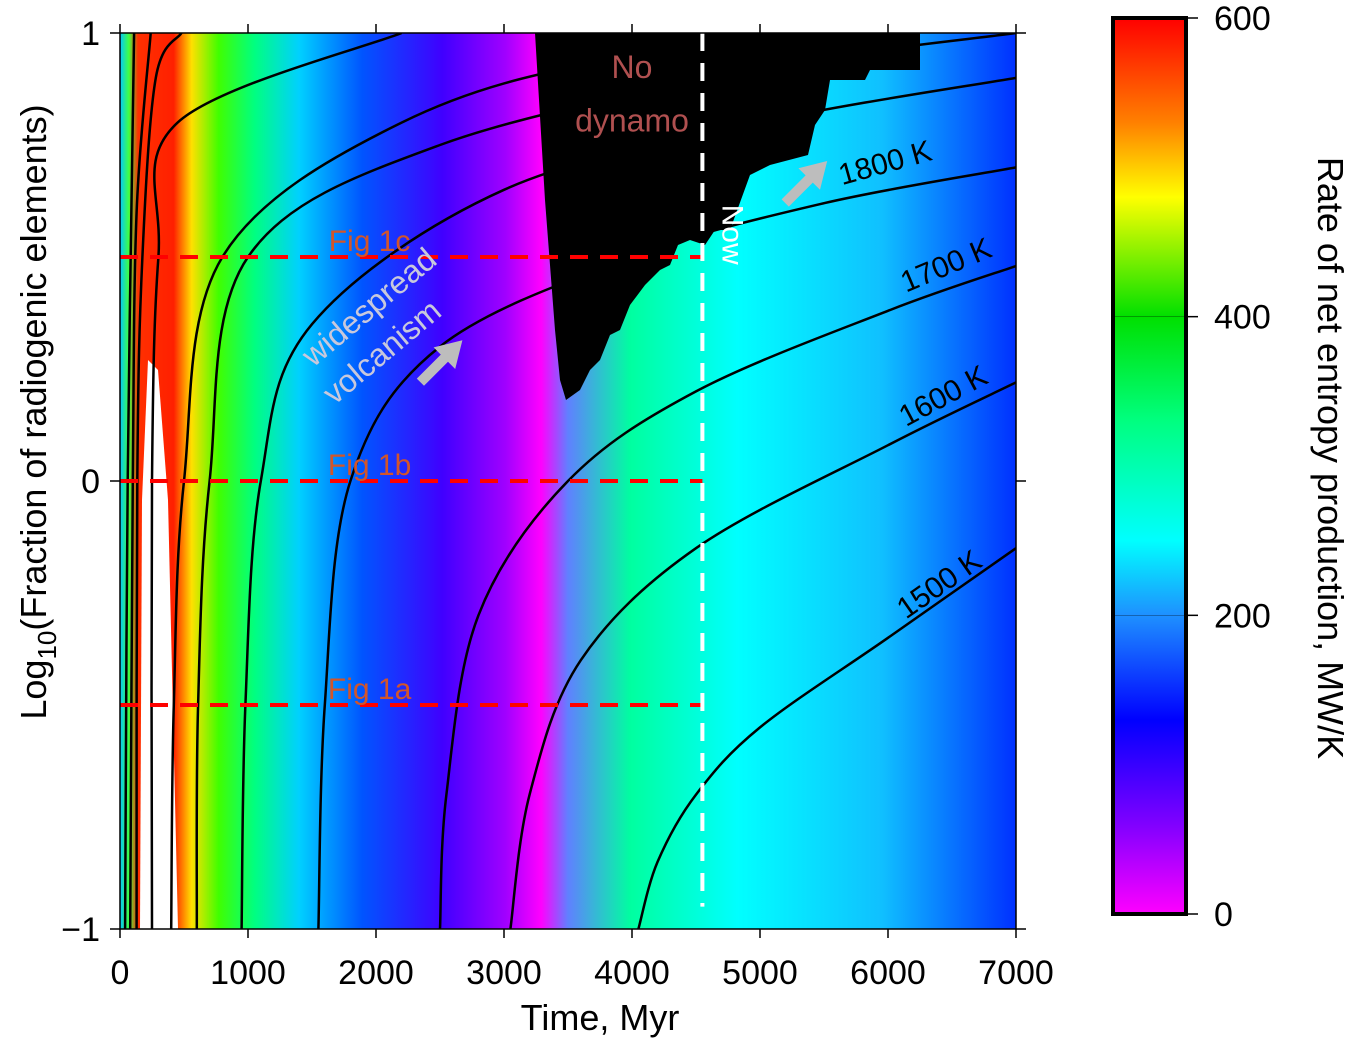 Image resolution: width=1366 pixels, height=1038 pixels. I want to click on no-dynamo-region, so click(727, 216).